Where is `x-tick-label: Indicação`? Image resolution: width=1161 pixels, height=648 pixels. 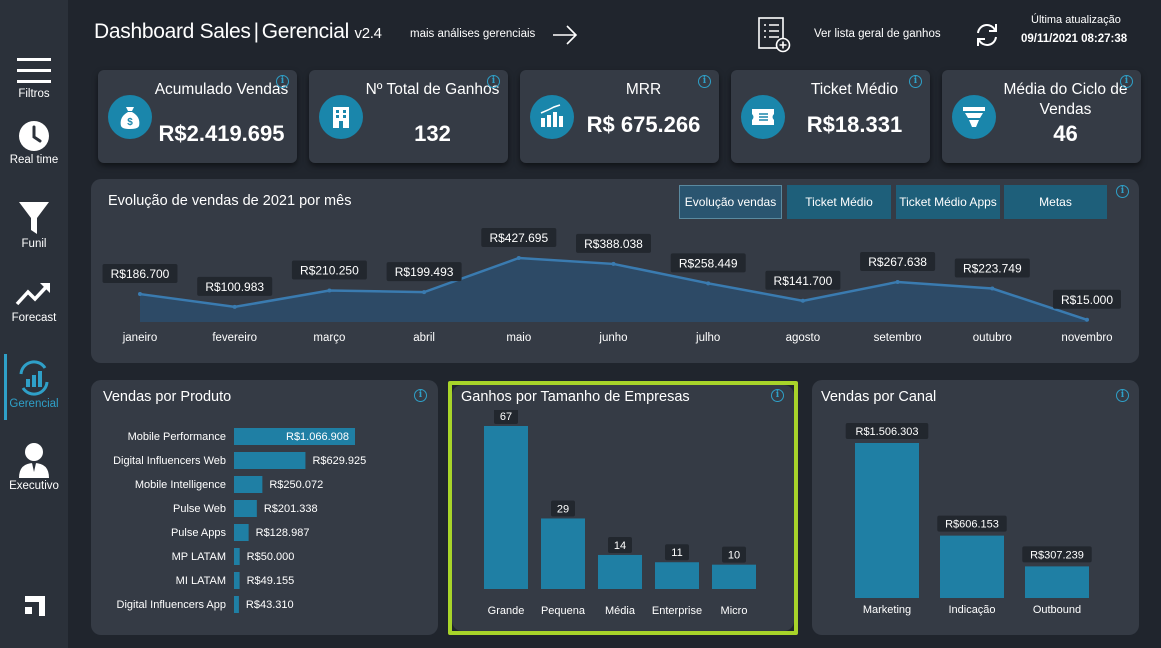 x-tick-label: Indicação is located at coordinates (971, 610).